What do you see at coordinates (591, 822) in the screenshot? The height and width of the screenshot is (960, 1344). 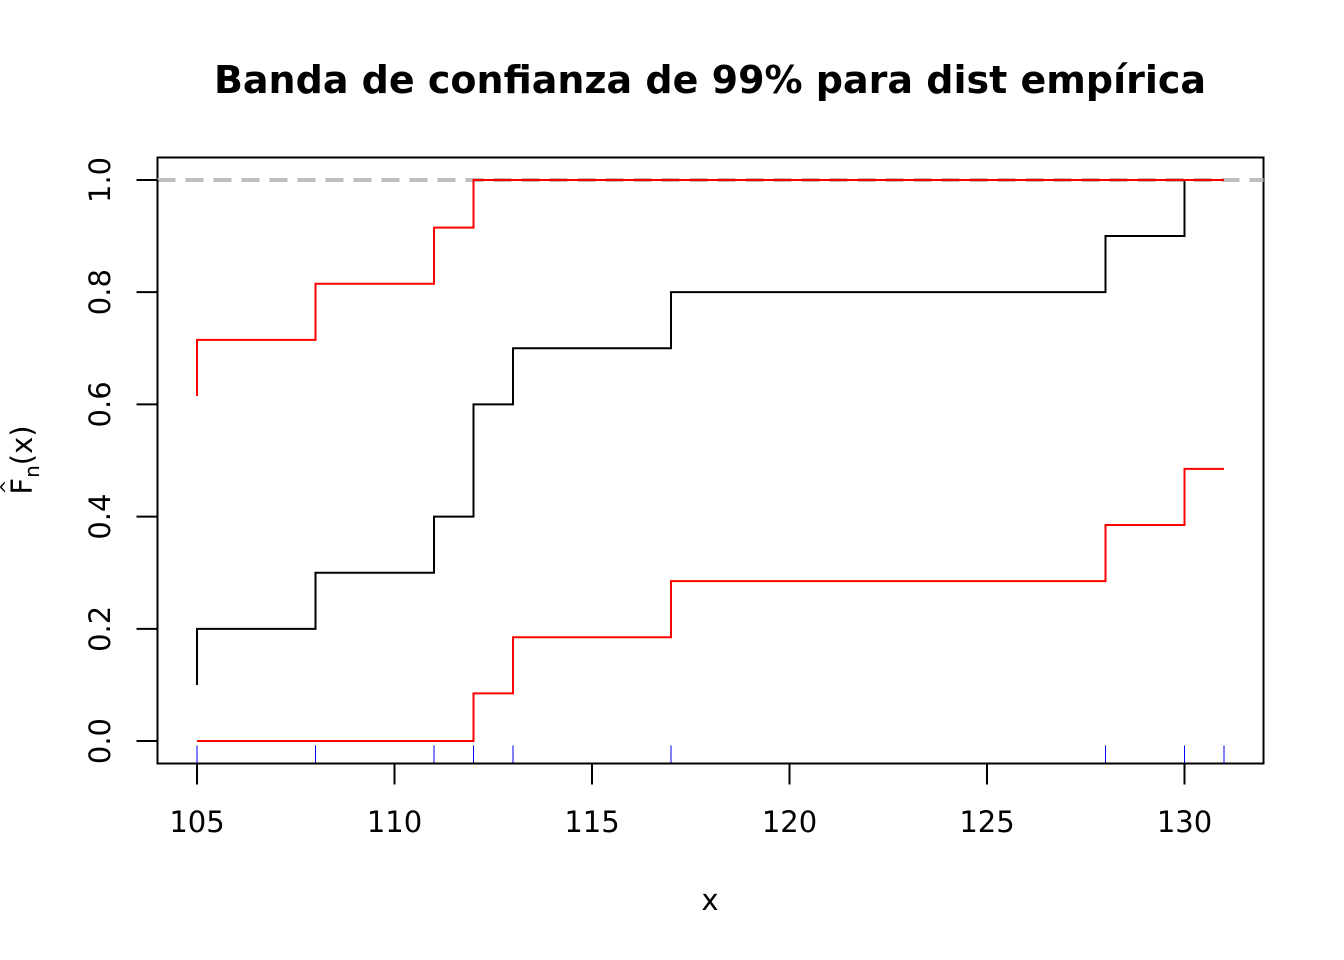 I see `x-tick-label: 115` at bounding box center [591, 822].